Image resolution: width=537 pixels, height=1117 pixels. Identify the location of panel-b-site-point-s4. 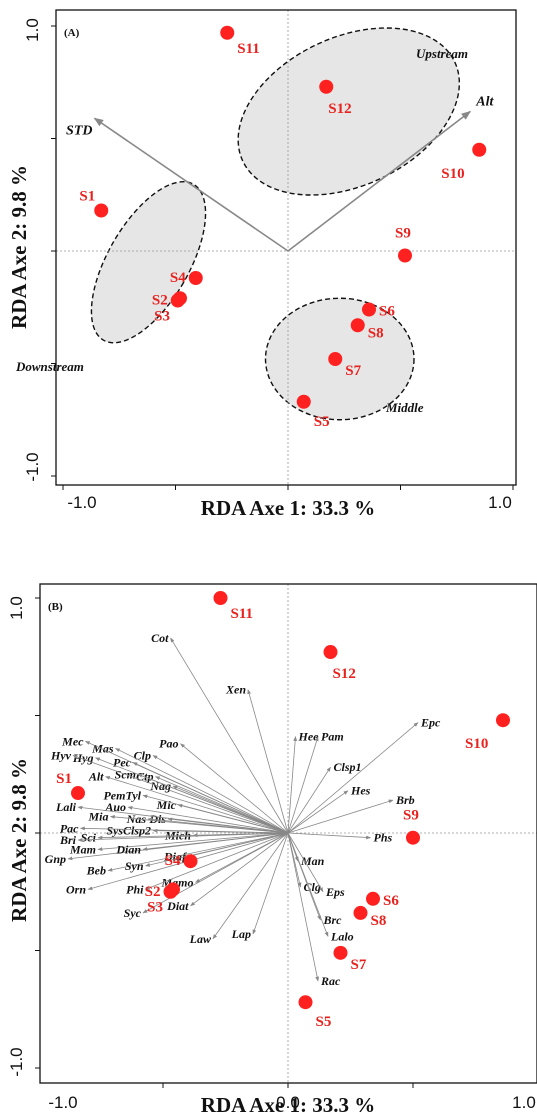
(190, 861).